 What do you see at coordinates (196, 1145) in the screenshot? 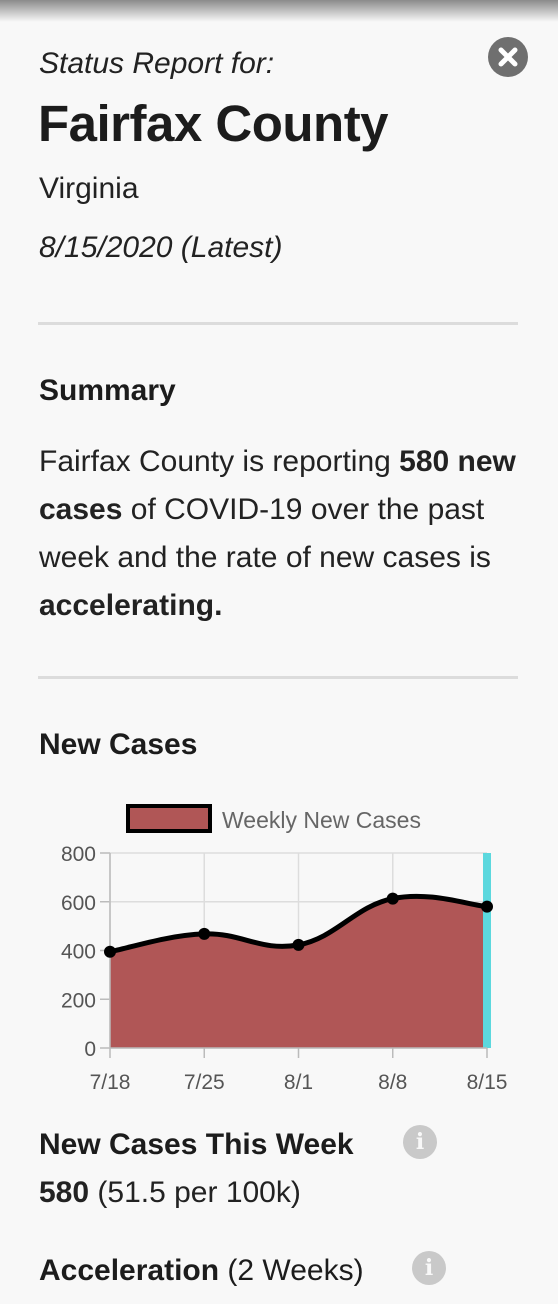
I see `new-cases-this-week-label: New Cases This Week` at bounding box center [196, 1145].